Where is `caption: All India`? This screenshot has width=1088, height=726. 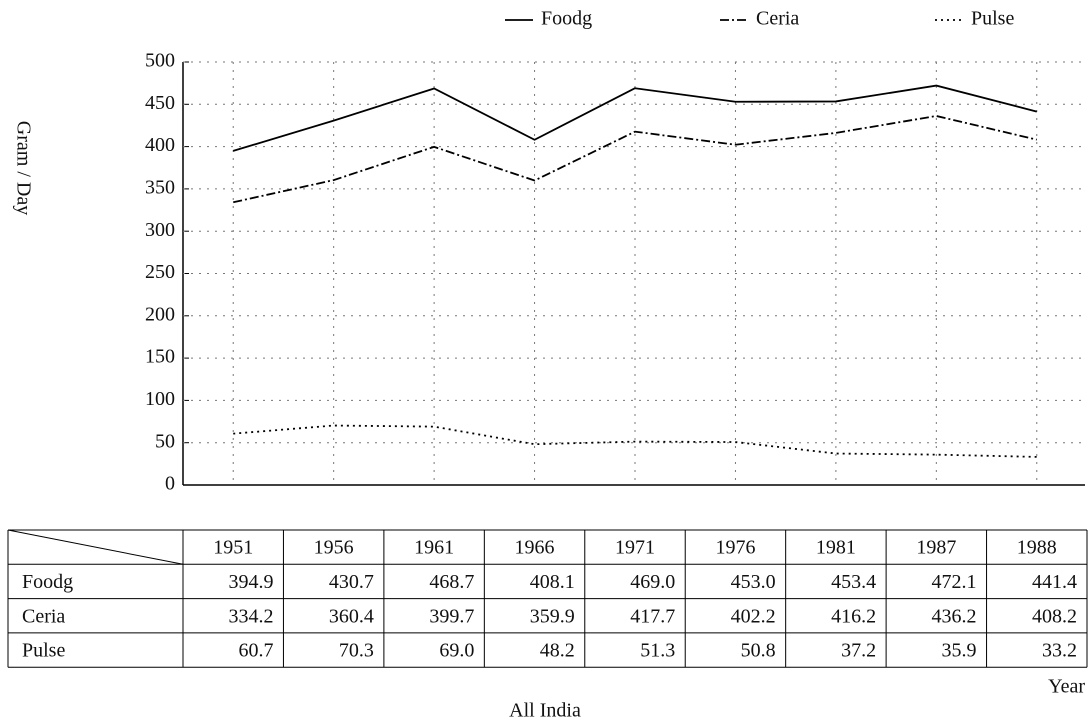
caption: All India is located at coordinates (545, 711).